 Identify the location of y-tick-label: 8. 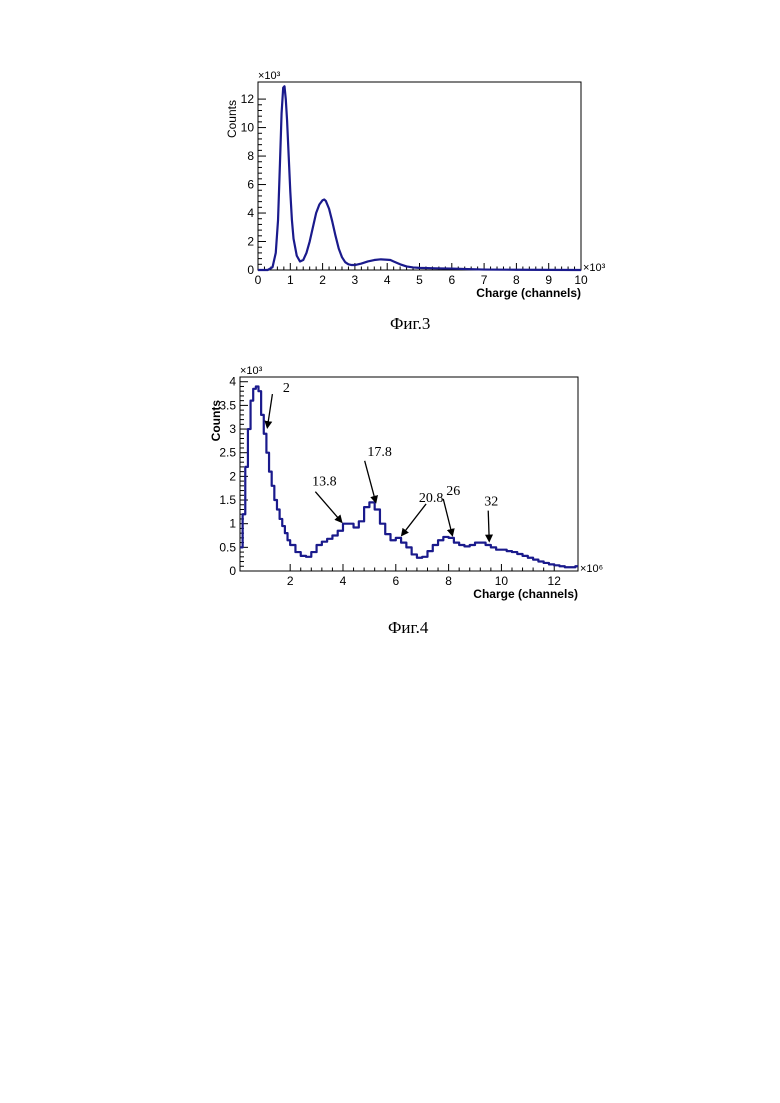
(250, 156).